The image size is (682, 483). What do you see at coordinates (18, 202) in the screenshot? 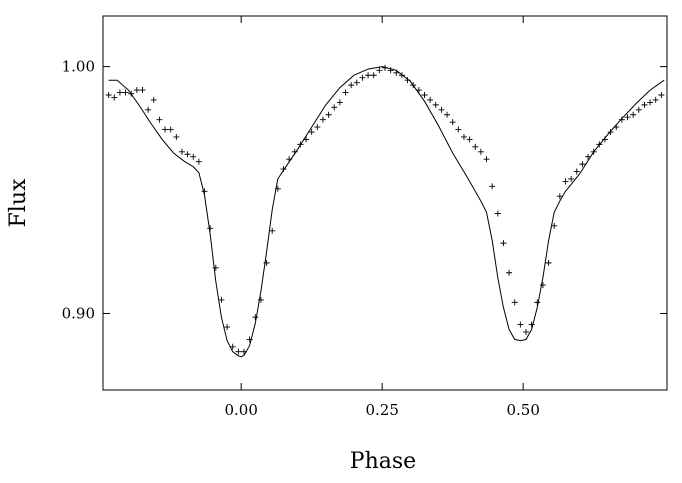
I see `y-axis-label: Flux` at bounding box center [18, 202].